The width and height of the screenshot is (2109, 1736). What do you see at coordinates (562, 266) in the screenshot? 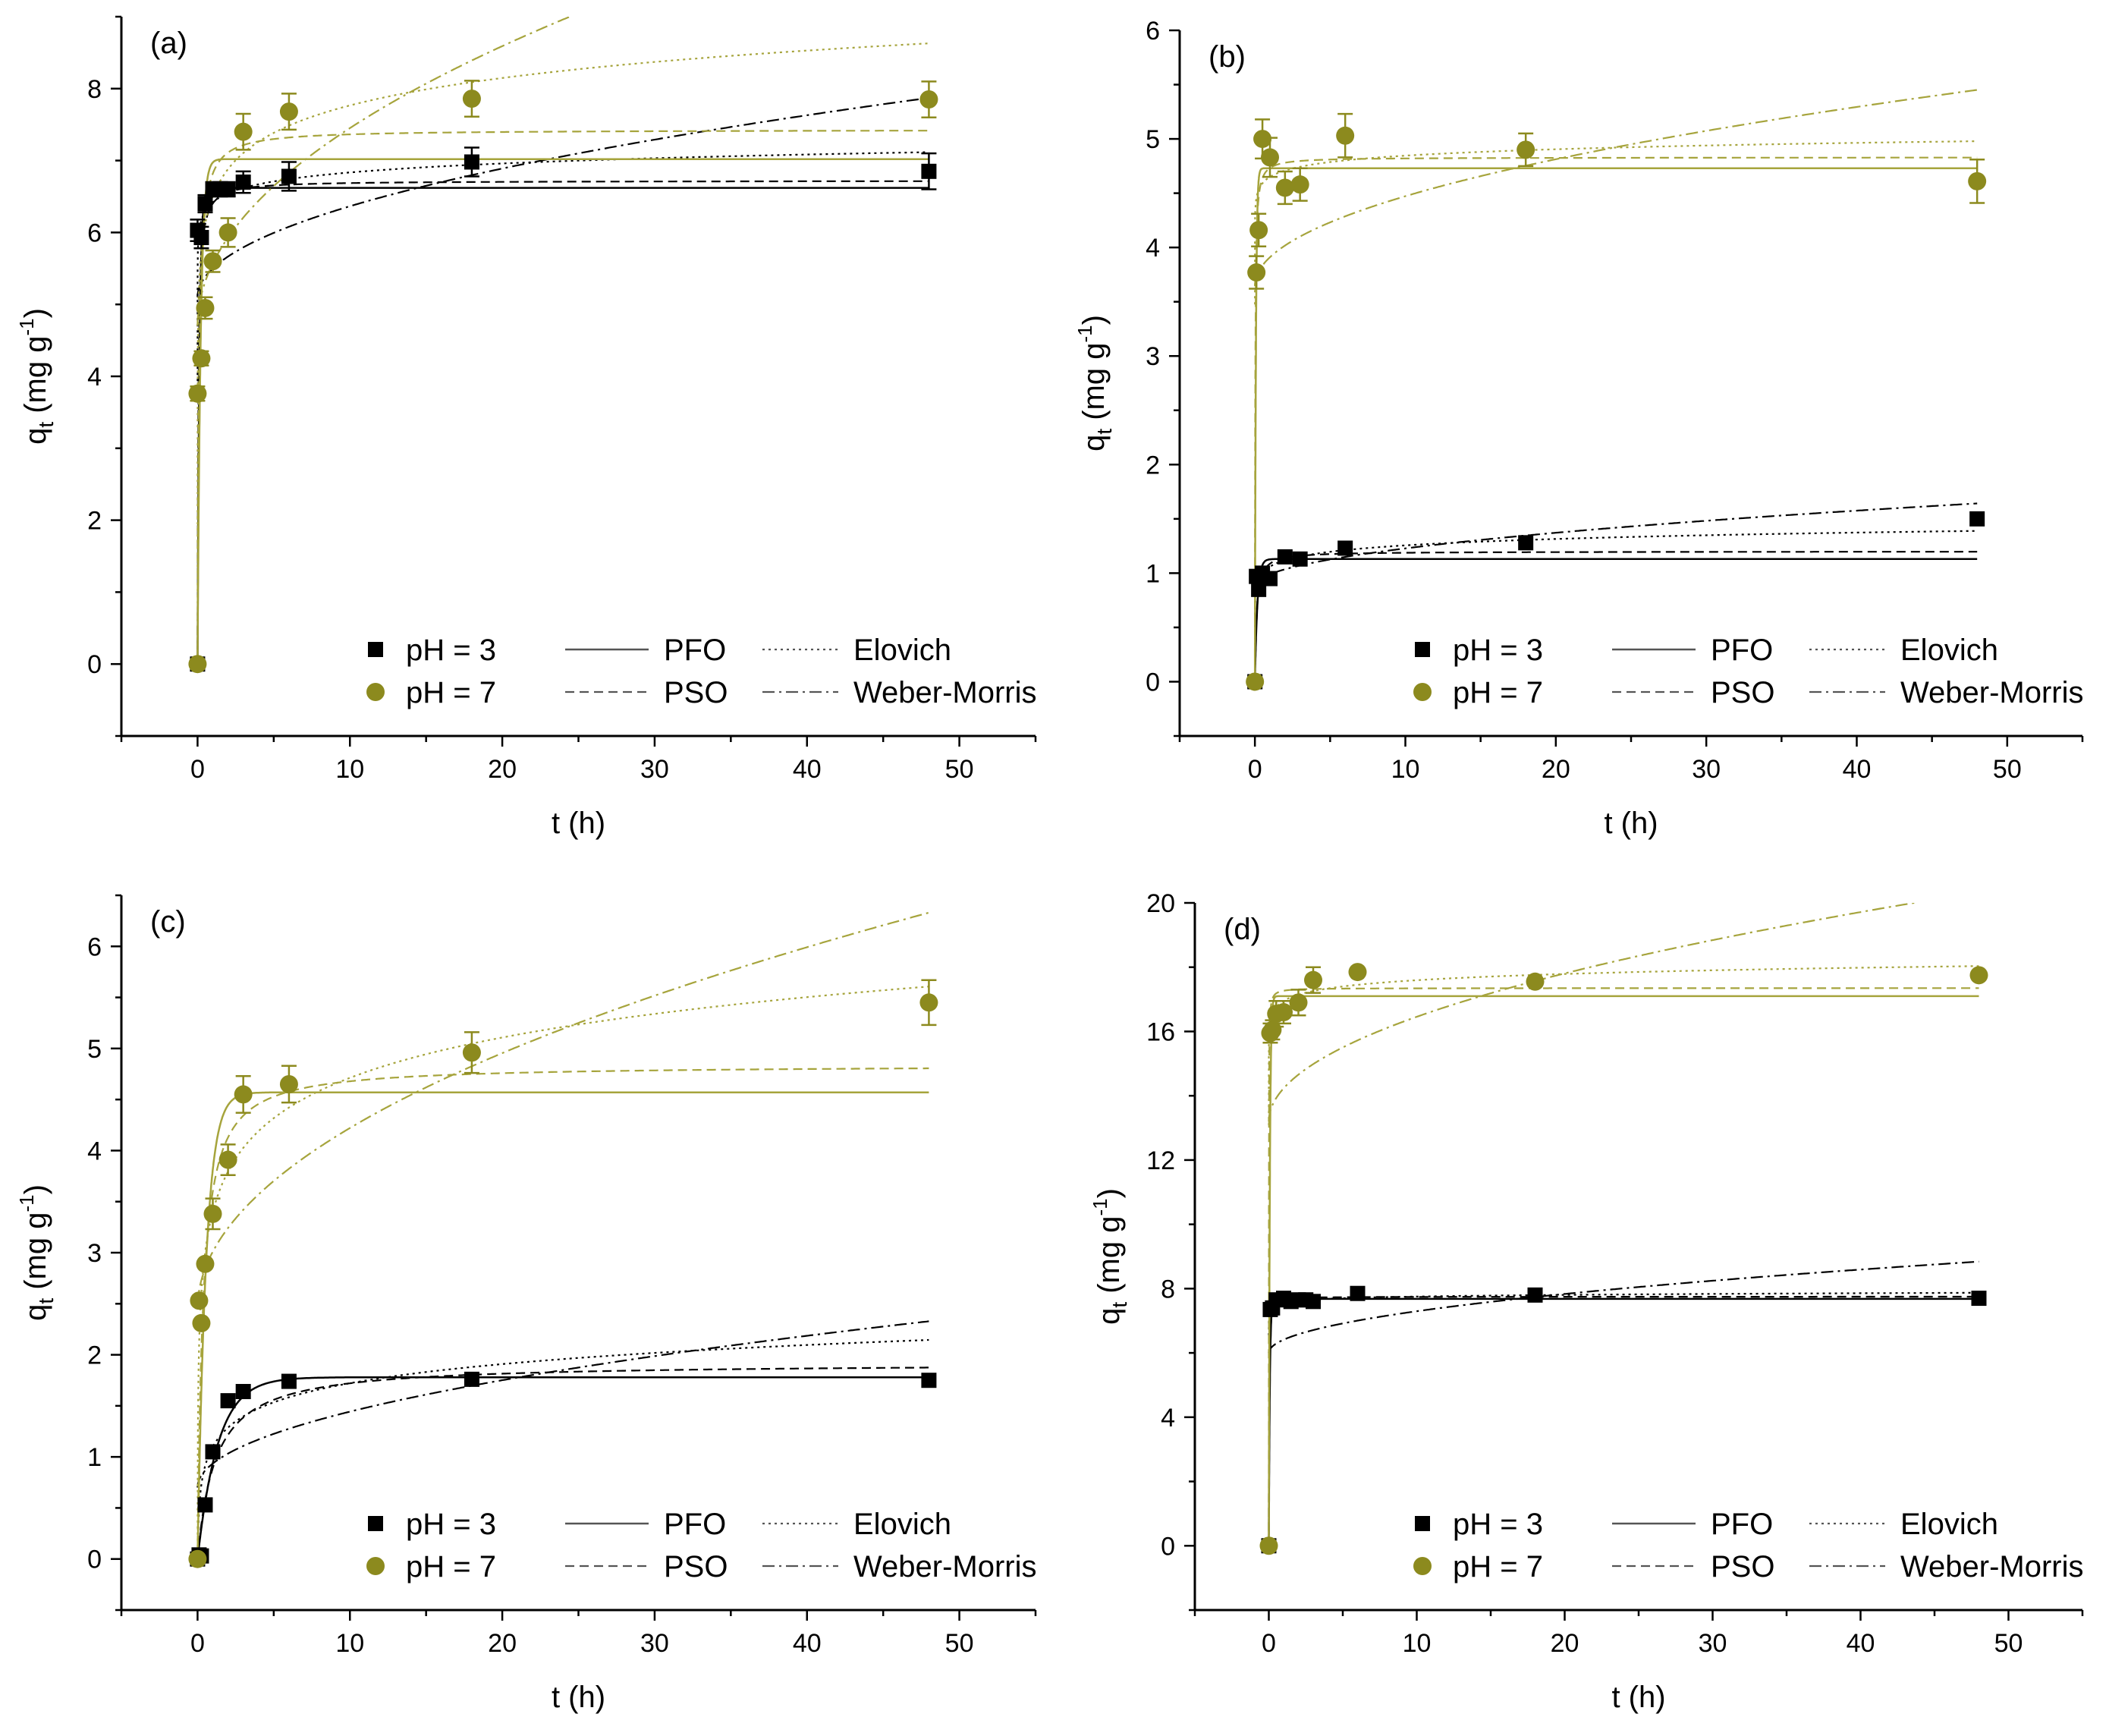
I see `fit-curve-elovich-ph3` at bounding box center [562, 266].